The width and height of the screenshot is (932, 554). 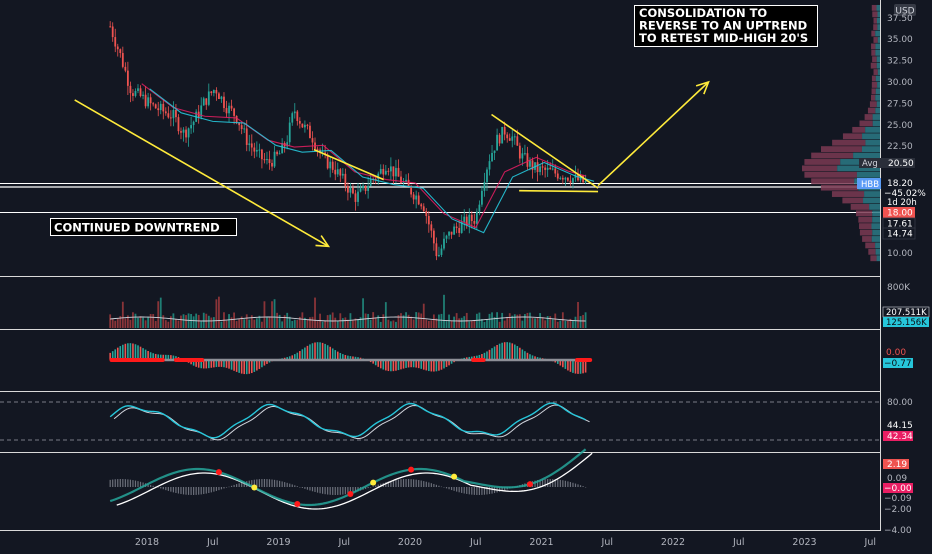 I want to click on stoch-value1: 44.15, so click(x=900, y=426).